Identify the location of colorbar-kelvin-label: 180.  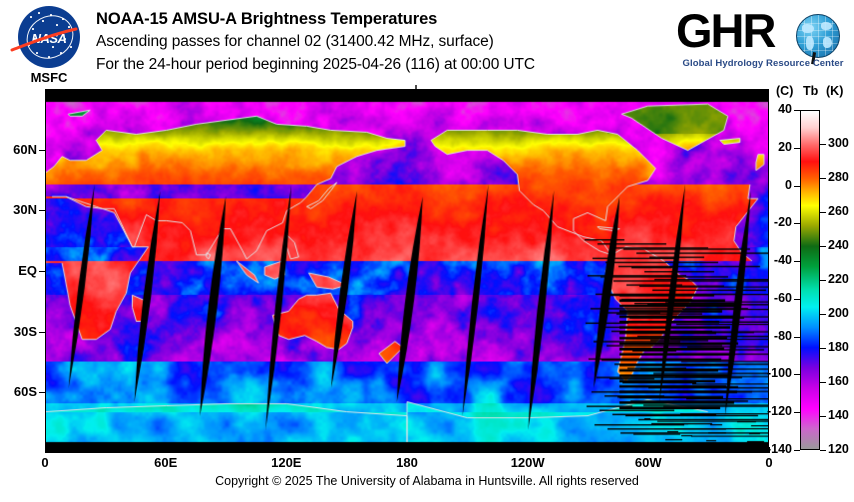
(838, 347).